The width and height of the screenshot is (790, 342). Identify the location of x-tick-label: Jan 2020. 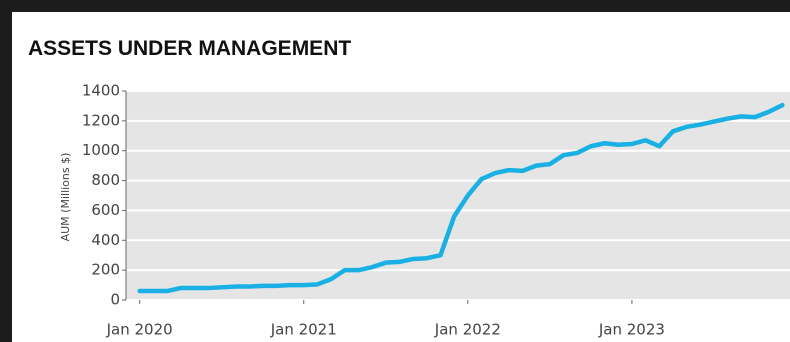
(139, 330).